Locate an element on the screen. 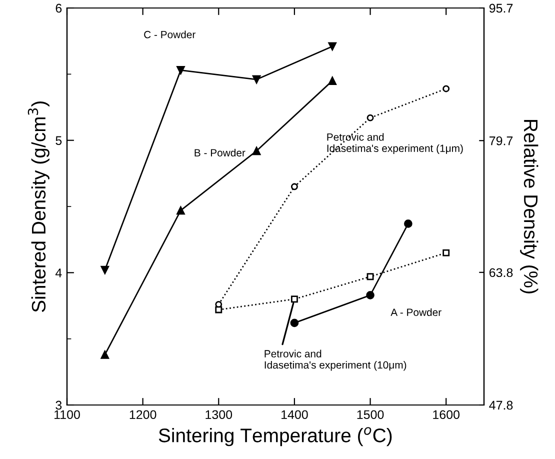  y2-tick-label: 47.8 is located at coordinates (501, 405).